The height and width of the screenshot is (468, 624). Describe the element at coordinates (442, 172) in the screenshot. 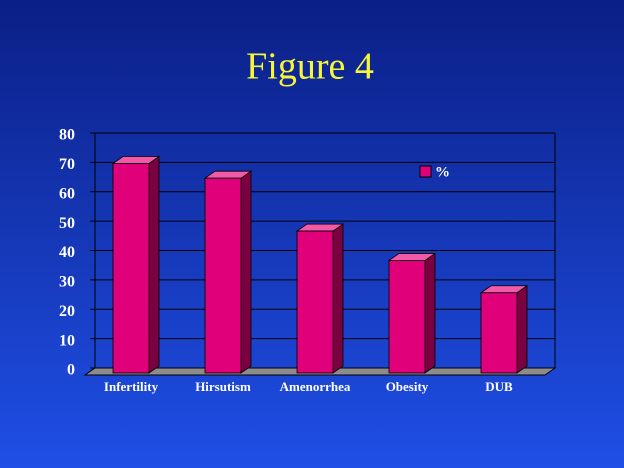

I see `legend-label: %` at that location.